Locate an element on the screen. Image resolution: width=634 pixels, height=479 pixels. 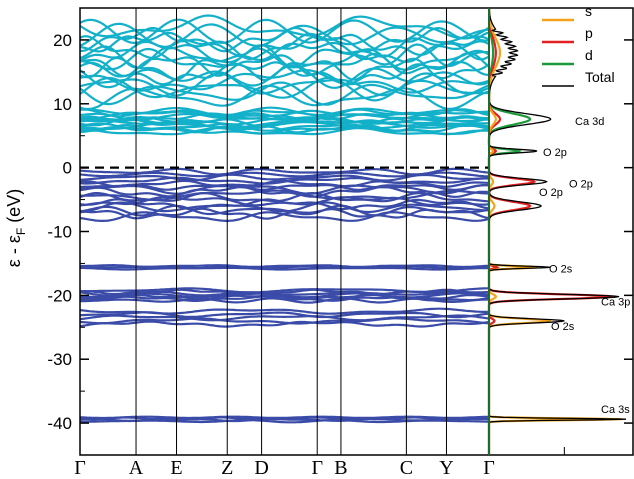
y-tick-label: -40 is located at coordinates (59, 423).